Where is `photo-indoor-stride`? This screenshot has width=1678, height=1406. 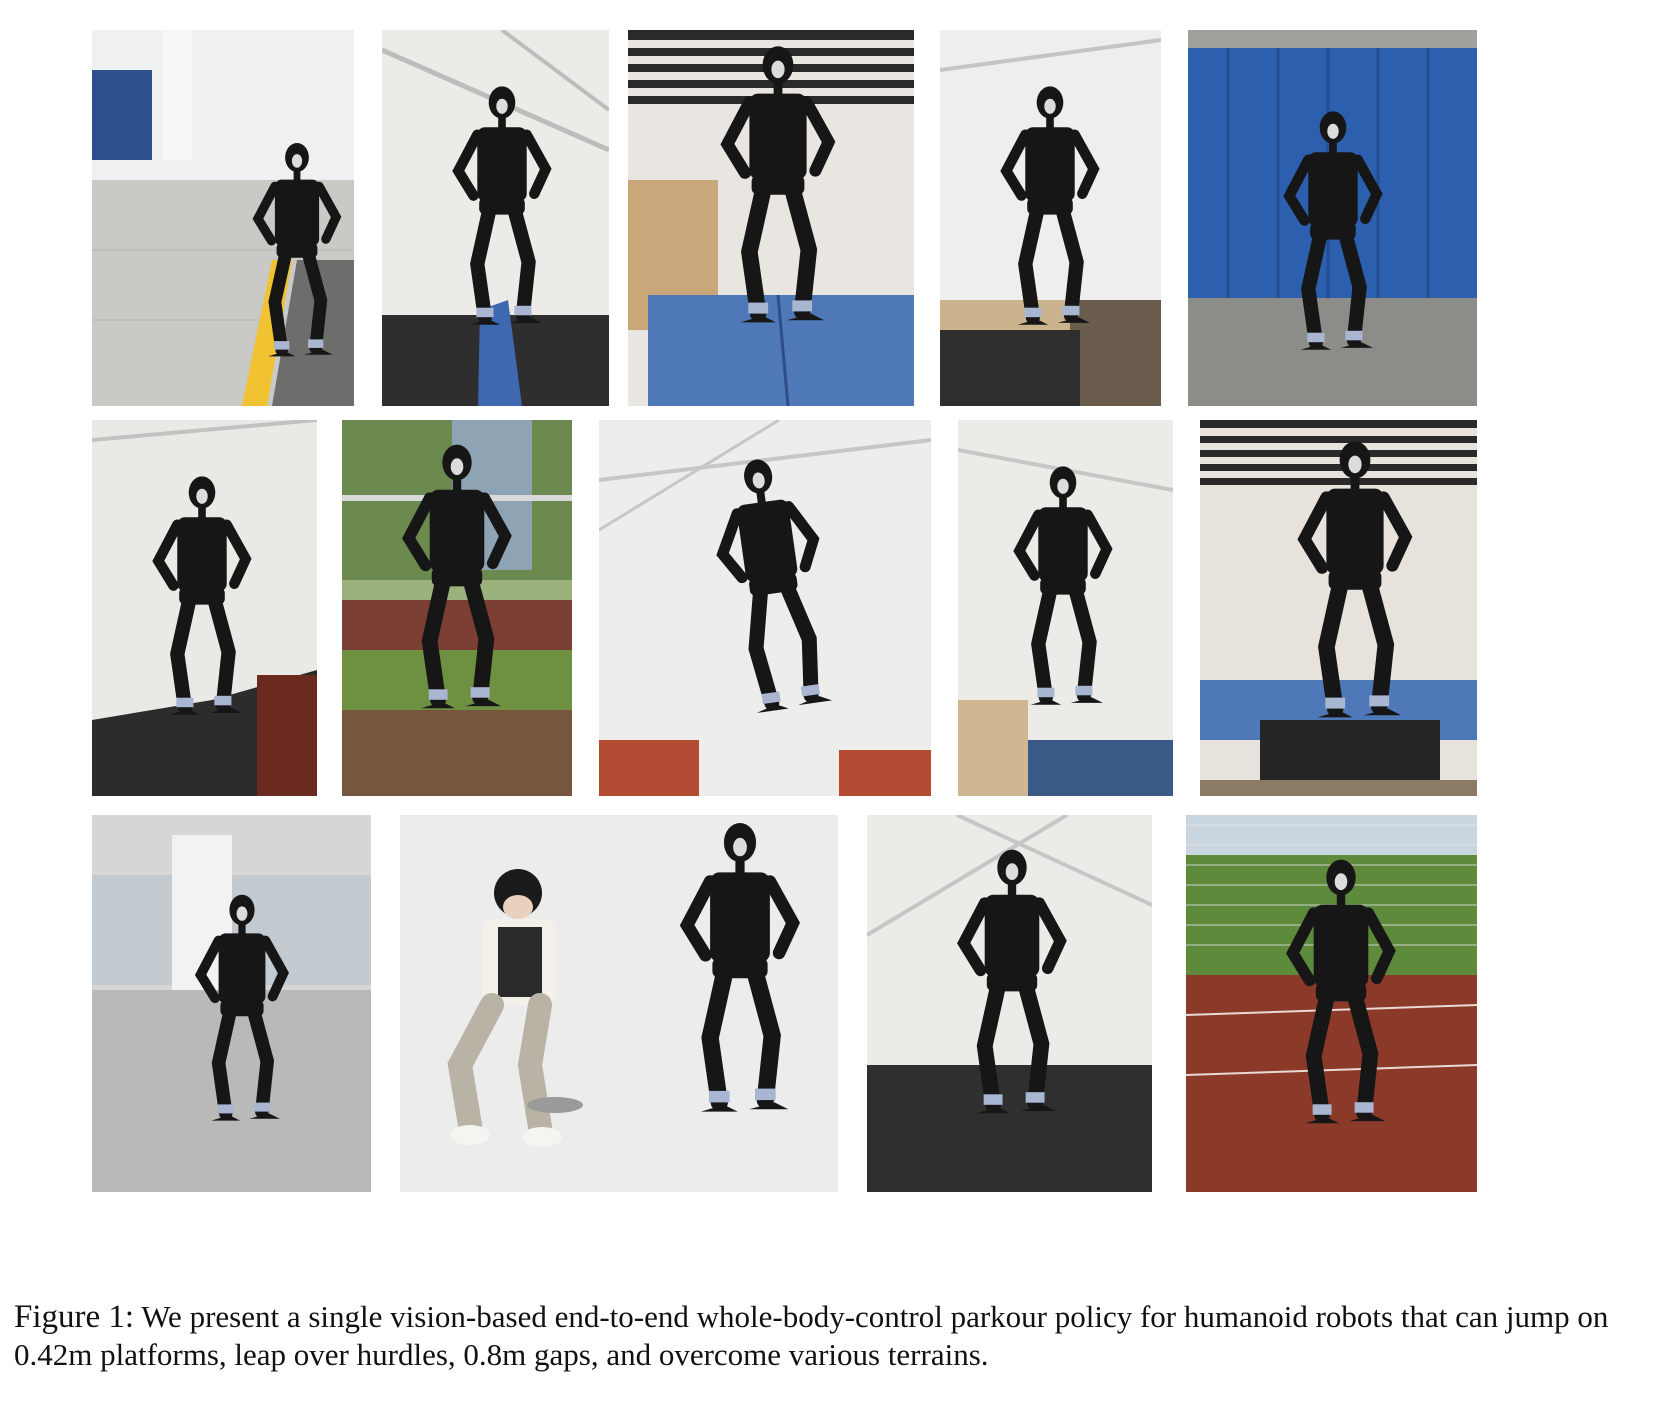 photo-indoor-stride is located at coordinates (1009, 1003).